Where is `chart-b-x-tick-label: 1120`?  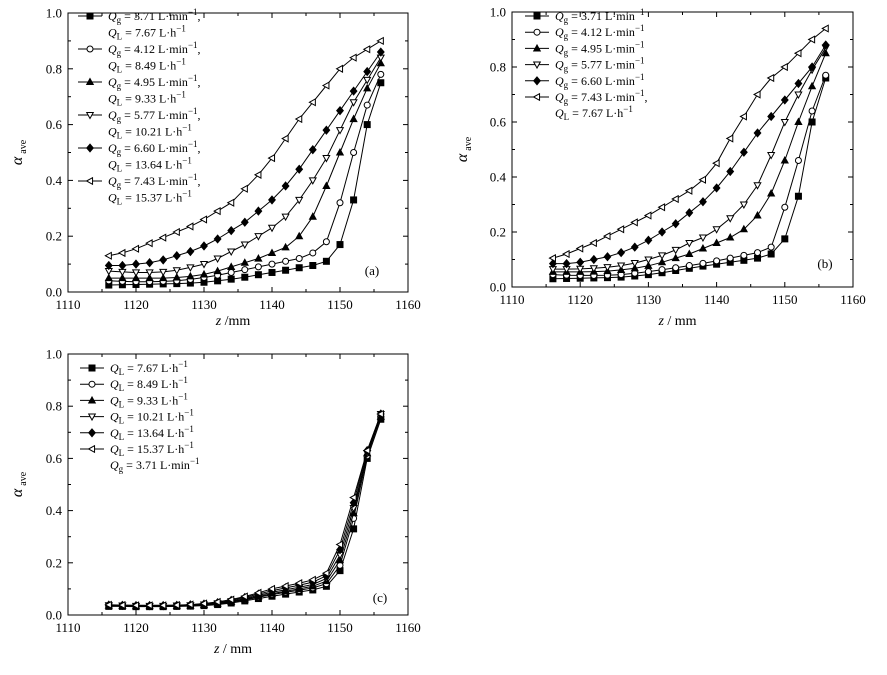 chart-b-x-tick-label: 1120 is located at coordinates (580, 299).